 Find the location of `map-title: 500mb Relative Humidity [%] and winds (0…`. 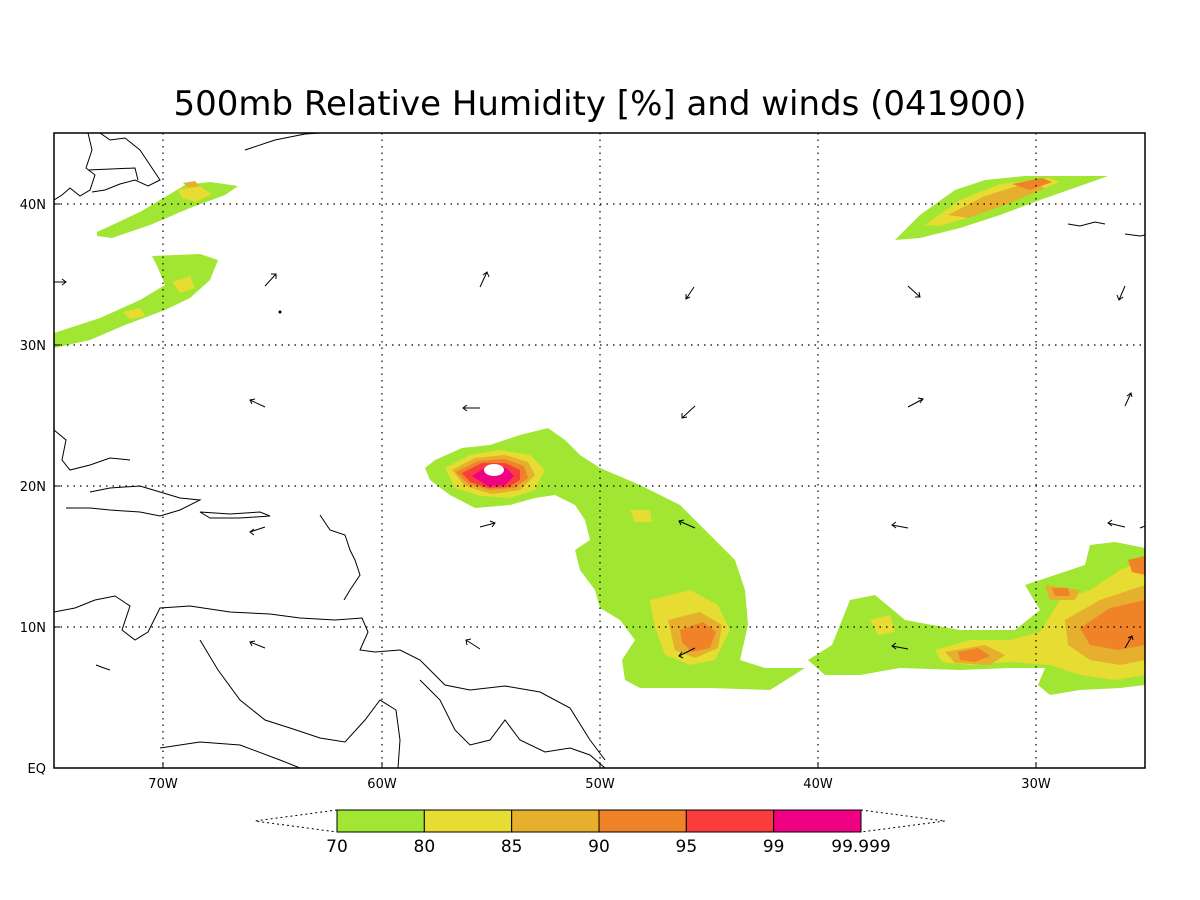

map-title: 500mb Relative Humidity [%] and winds (0… is located at coordinates (600, 104).